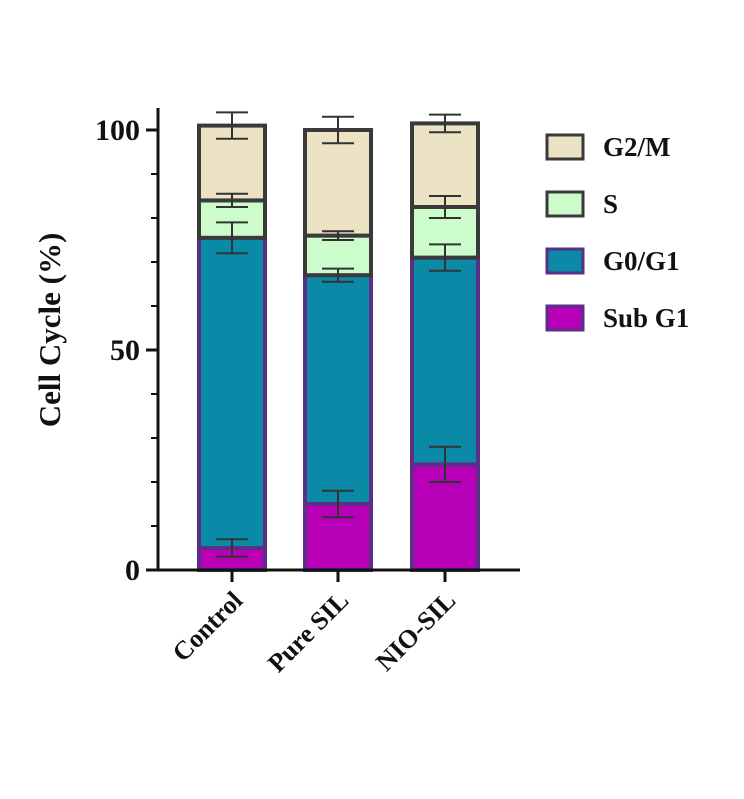 Image resolution: width=744 pixels, height=799 pixels. Describe the element at coordinates (646, 318) in the screenshot. I see `legend-label: Sub G1` at that location.